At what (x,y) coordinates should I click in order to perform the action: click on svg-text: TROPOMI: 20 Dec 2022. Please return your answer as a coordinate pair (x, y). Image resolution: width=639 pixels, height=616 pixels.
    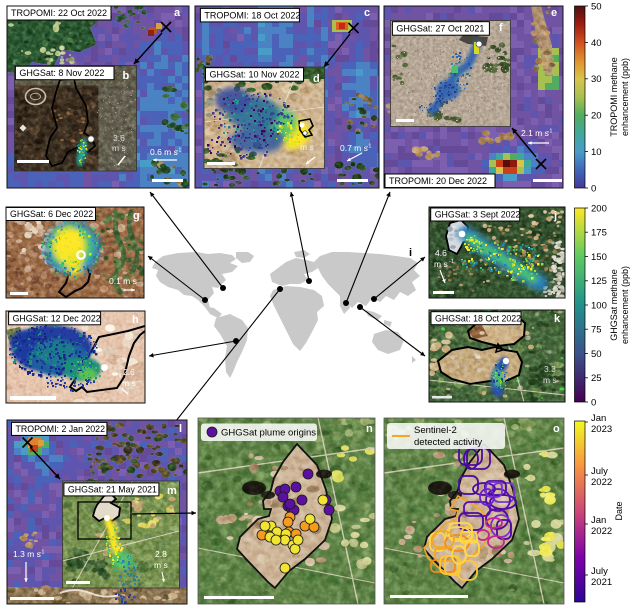
    Looking at the image, I should click on (438, 181).